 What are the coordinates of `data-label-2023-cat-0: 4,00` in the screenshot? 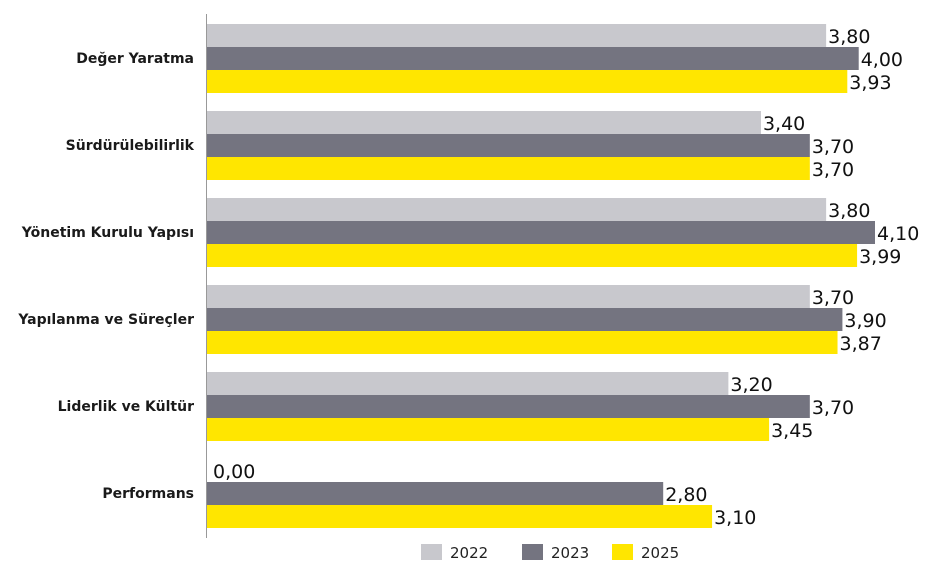 It's located at (882, 60).